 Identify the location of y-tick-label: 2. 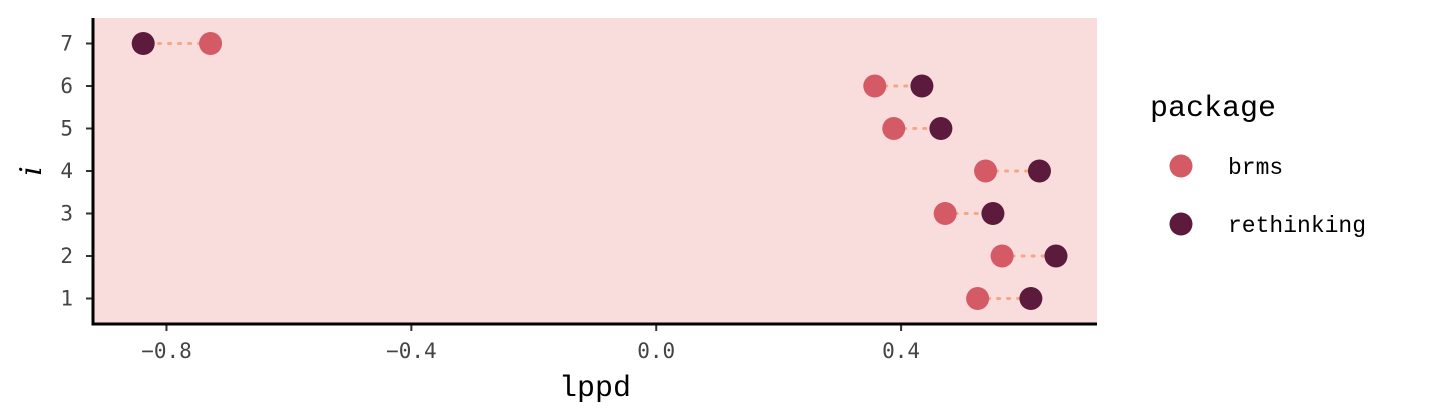
(66, 256).